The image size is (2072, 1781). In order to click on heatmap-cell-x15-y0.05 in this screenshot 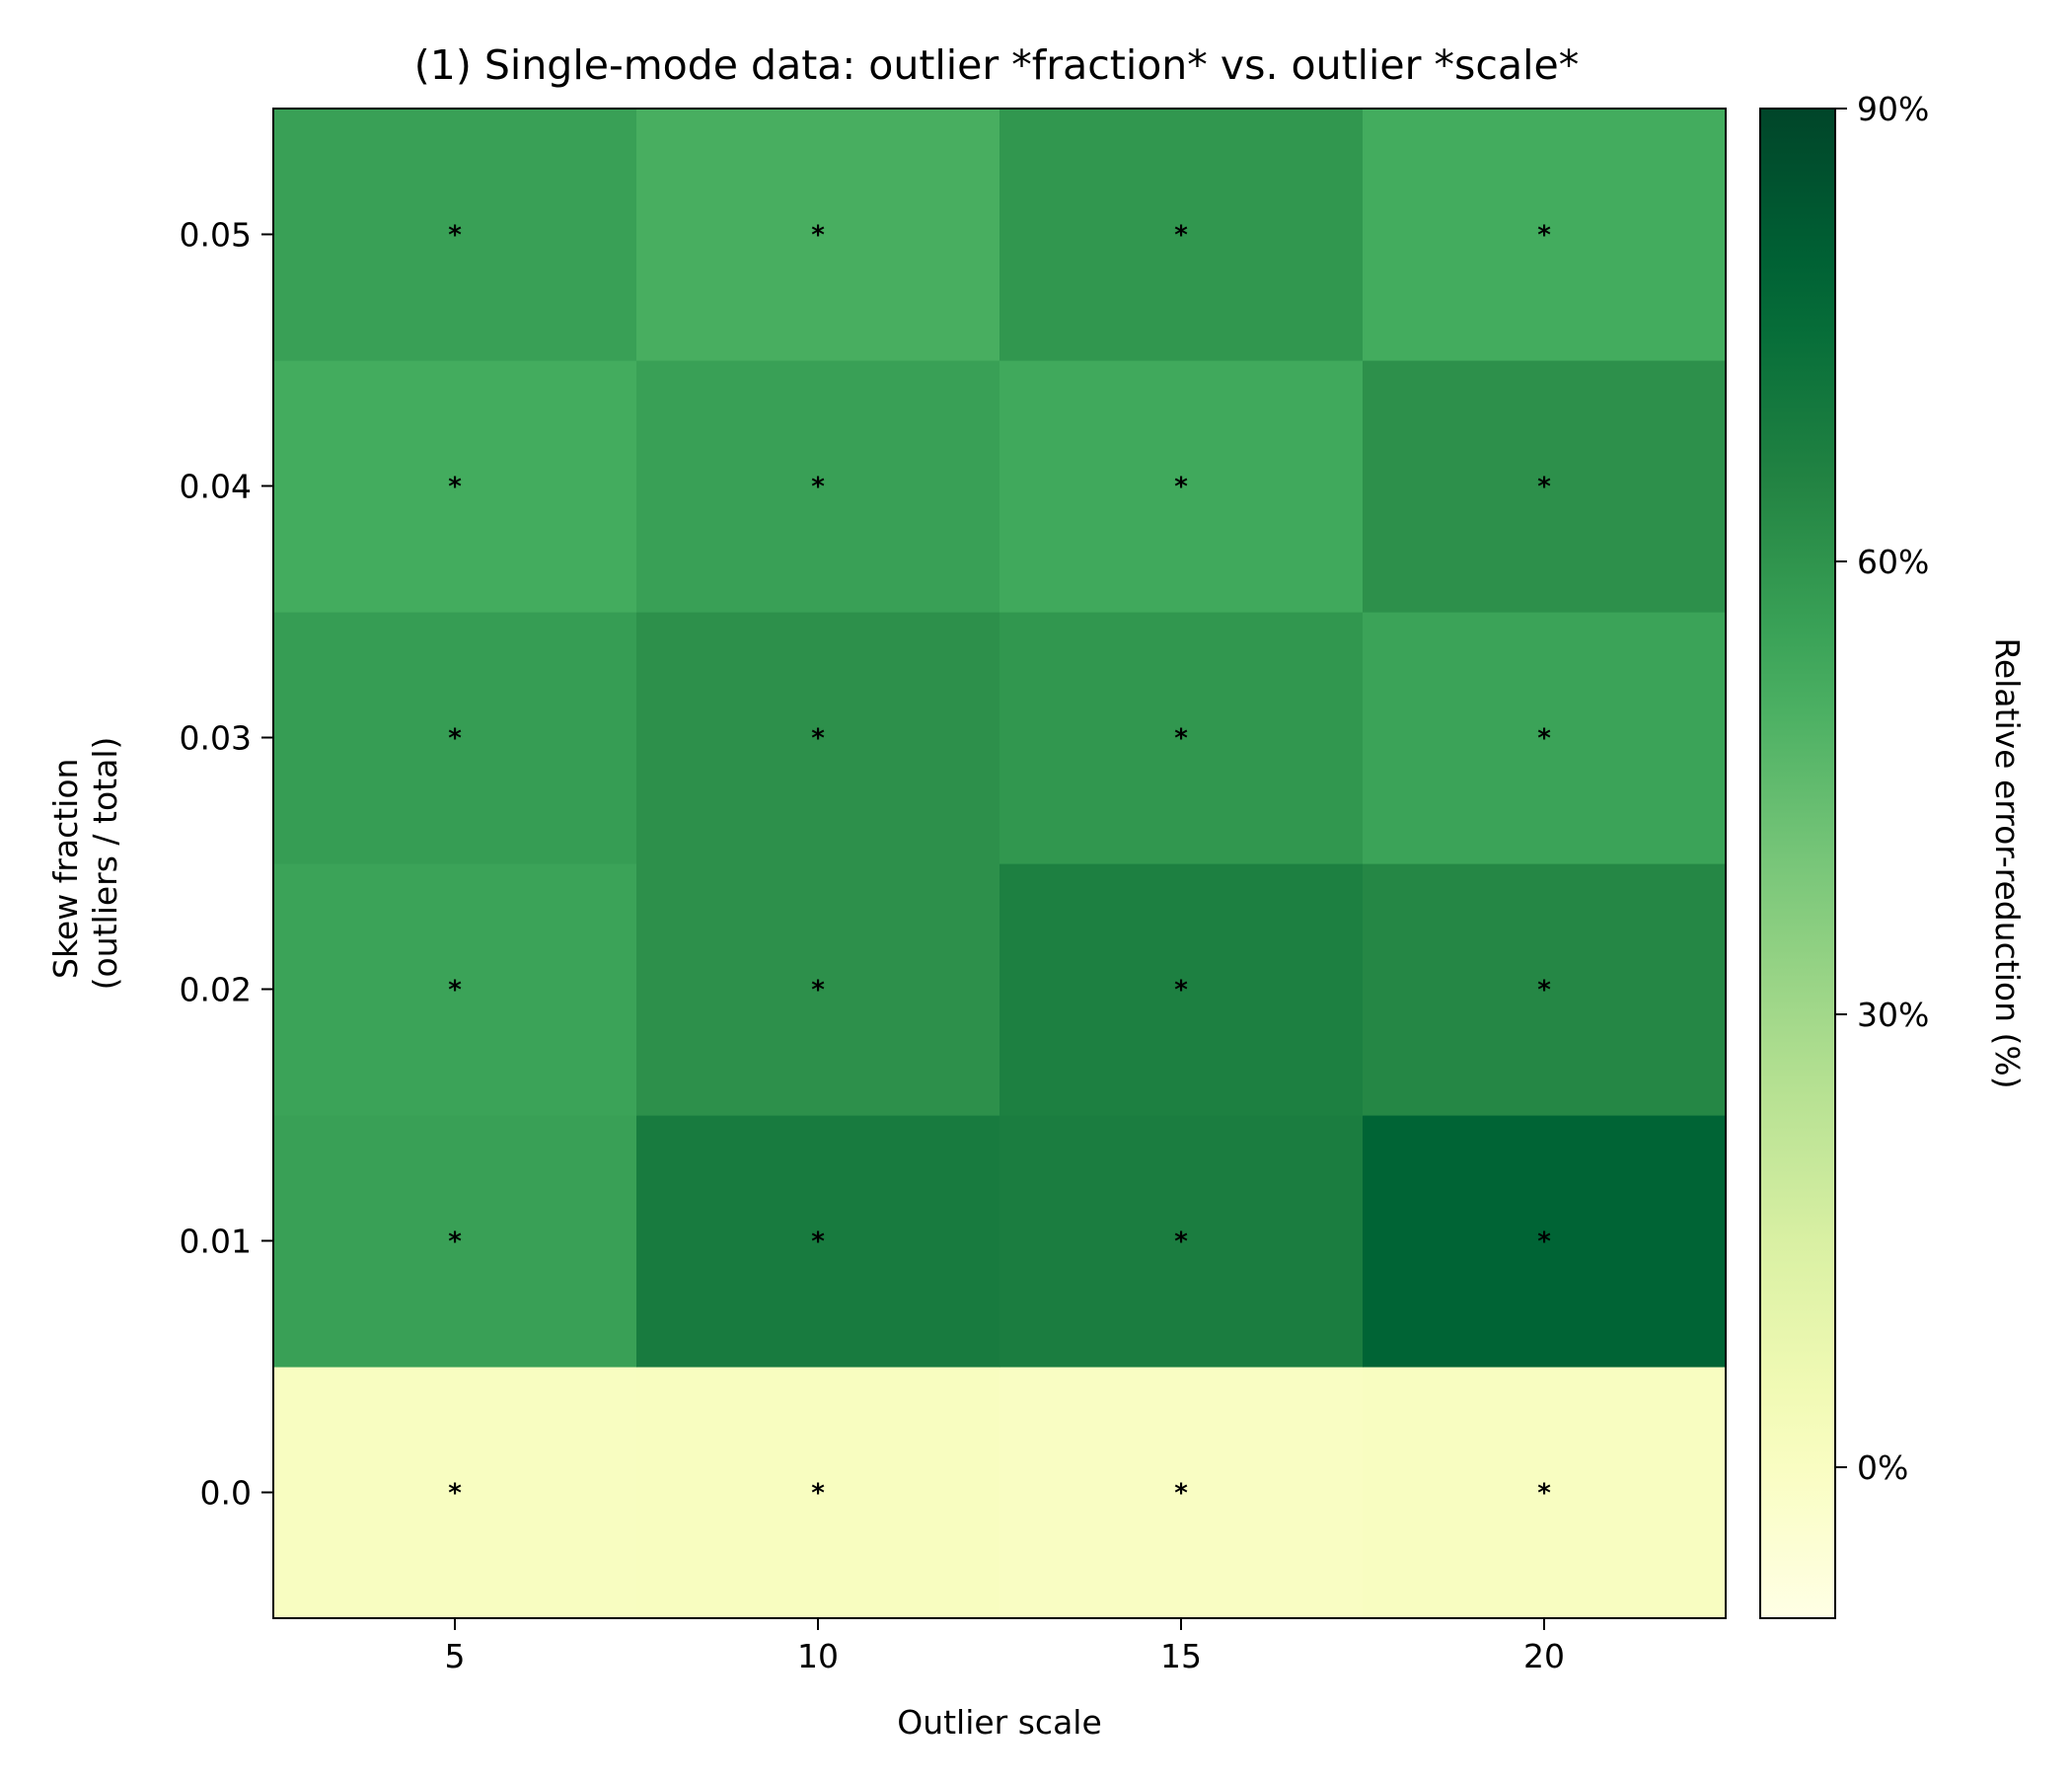, I will do `click(1181, 235)`.